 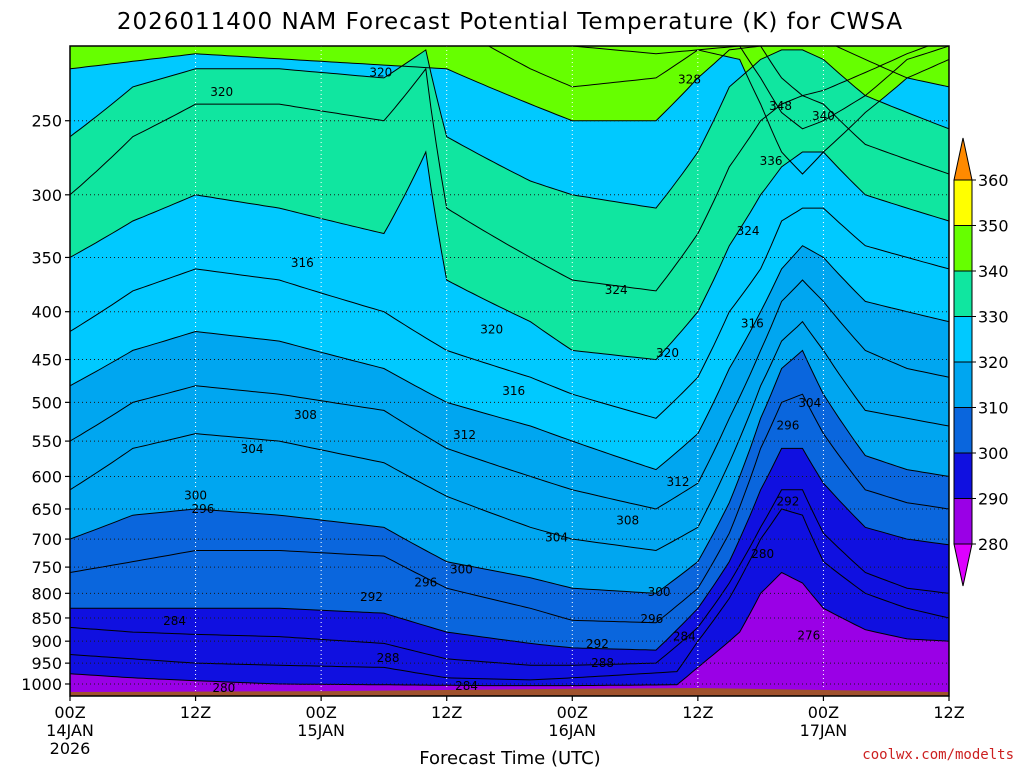 What do you see at coordinates (823, 116) in the screenshot?
I see `contour-label: 340` at bounding box center [823, 116].